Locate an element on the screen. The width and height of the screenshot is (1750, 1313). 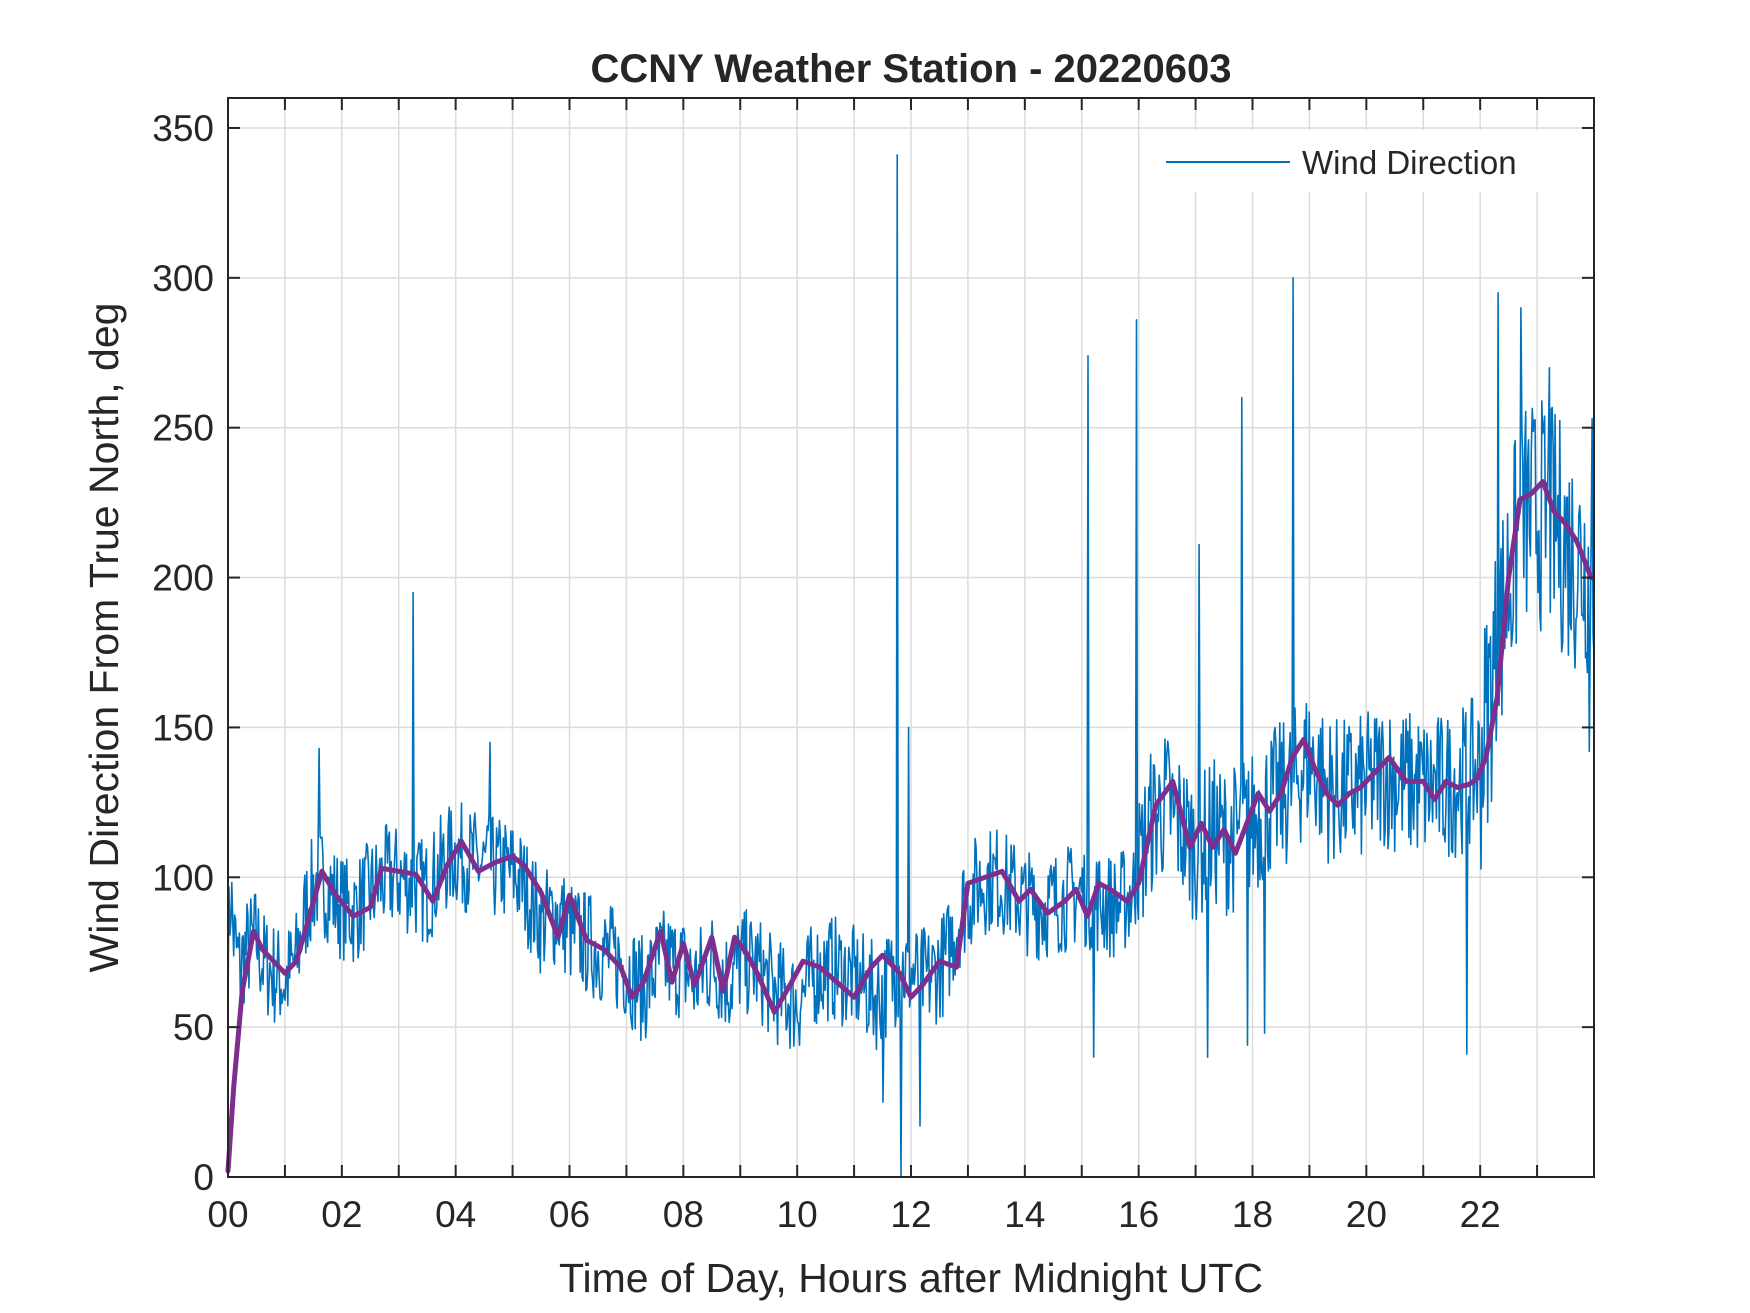
x-tick-label: 06 is located at coordinates (569, 1214).